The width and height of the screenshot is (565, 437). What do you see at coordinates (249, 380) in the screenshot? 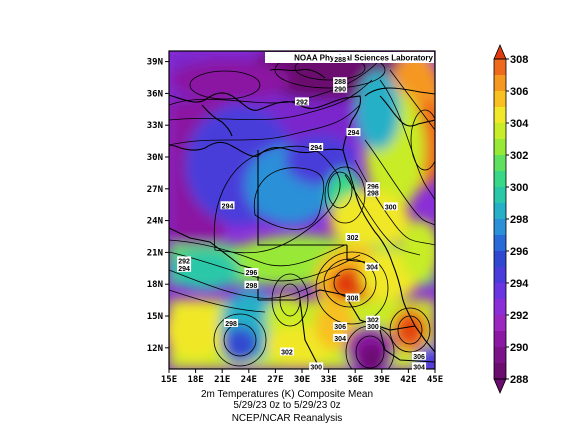
I see `x-tick-label: 24E` at bounding box center [249, 380].